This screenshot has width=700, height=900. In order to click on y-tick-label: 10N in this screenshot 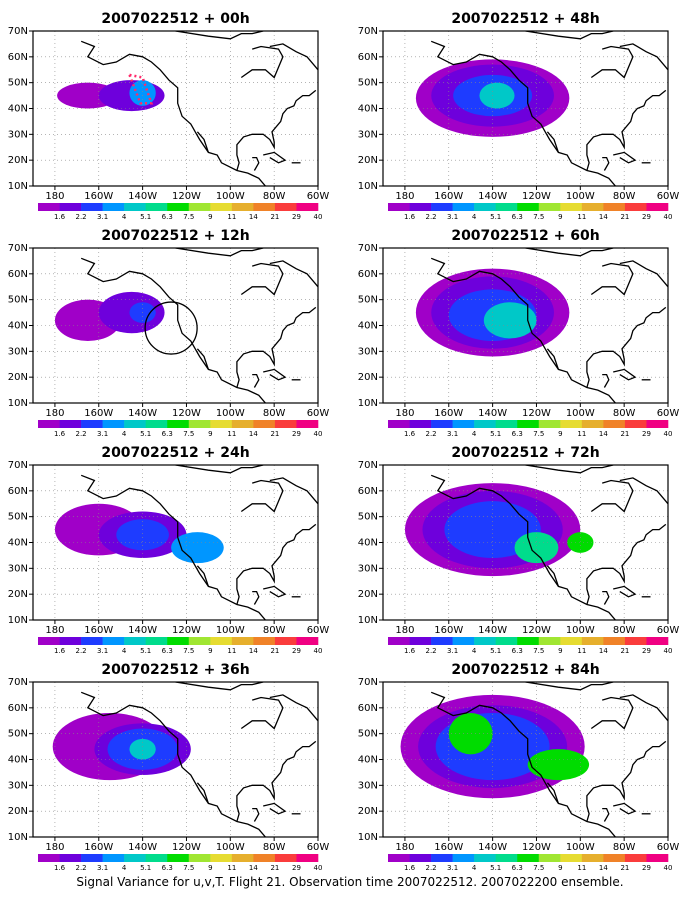, I will do `click(18, 620)`.